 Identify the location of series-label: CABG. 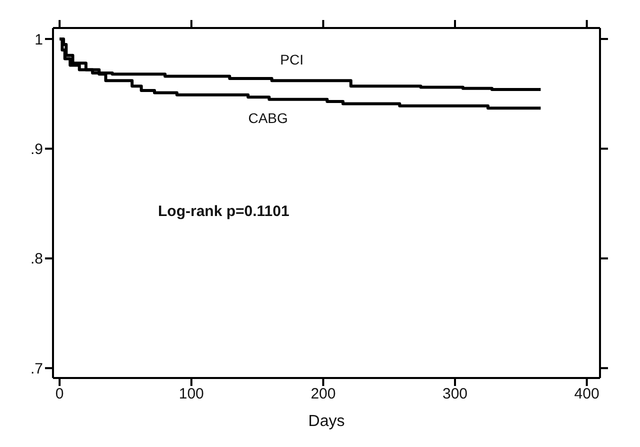
(268, 118).